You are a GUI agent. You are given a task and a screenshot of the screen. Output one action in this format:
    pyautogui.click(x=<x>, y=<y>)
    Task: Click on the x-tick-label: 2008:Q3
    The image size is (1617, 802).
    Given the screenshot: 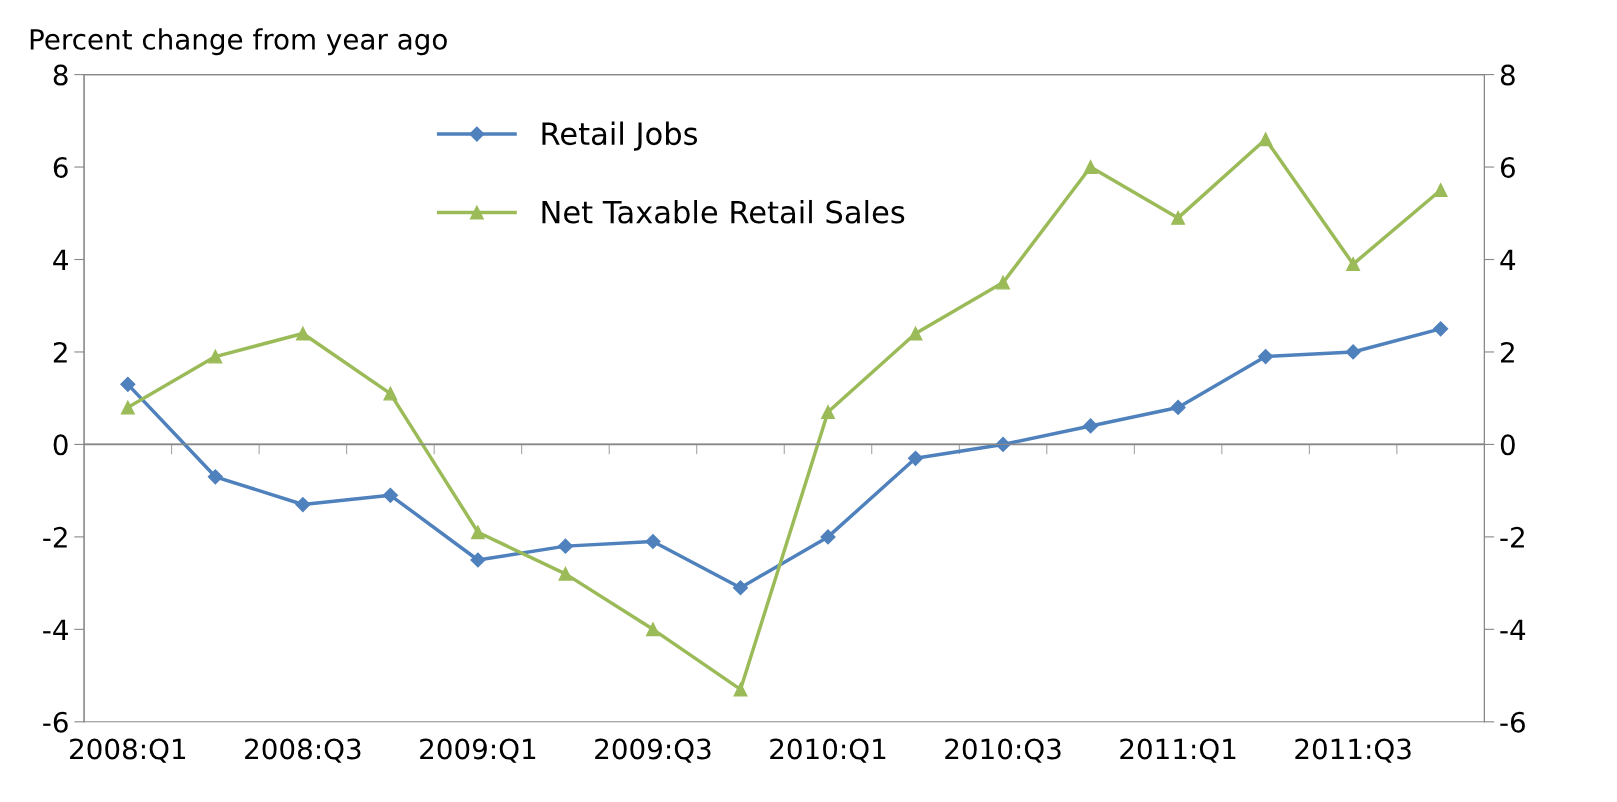 What is the action you would take?
    pyautogui.click(x=303, y=750)
    